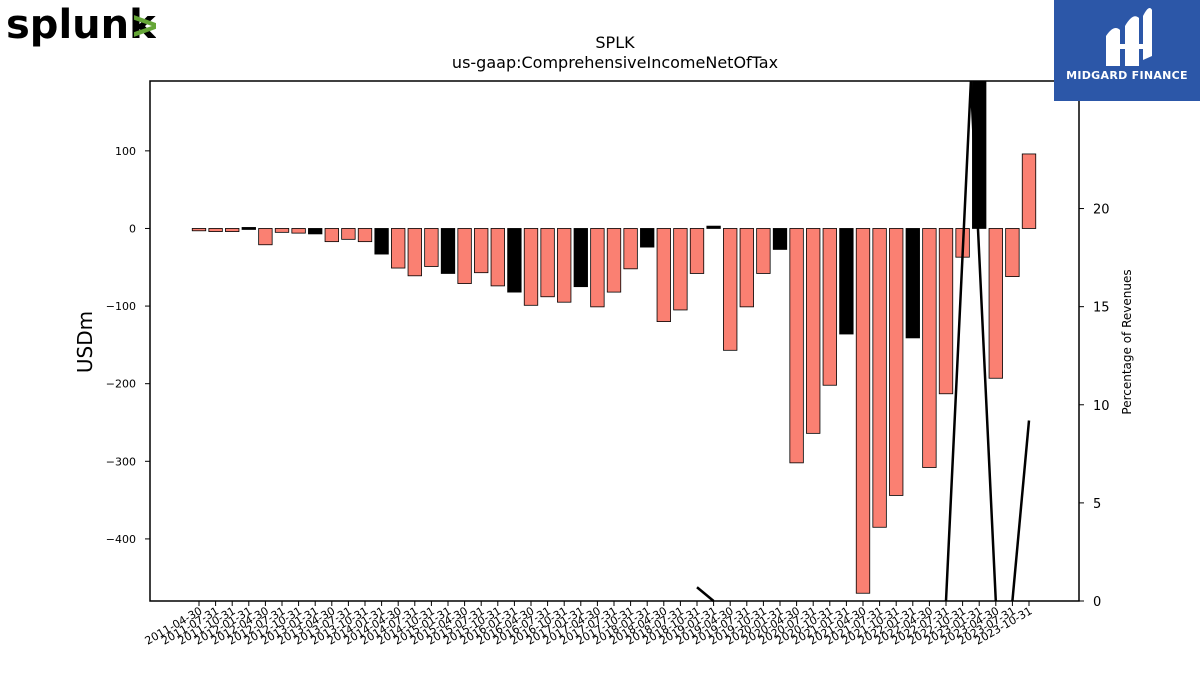  What do you see at coordinates (121, 306) in the screenshot?
I see `y-tick-label: −100` at bounding box center [121, 306].